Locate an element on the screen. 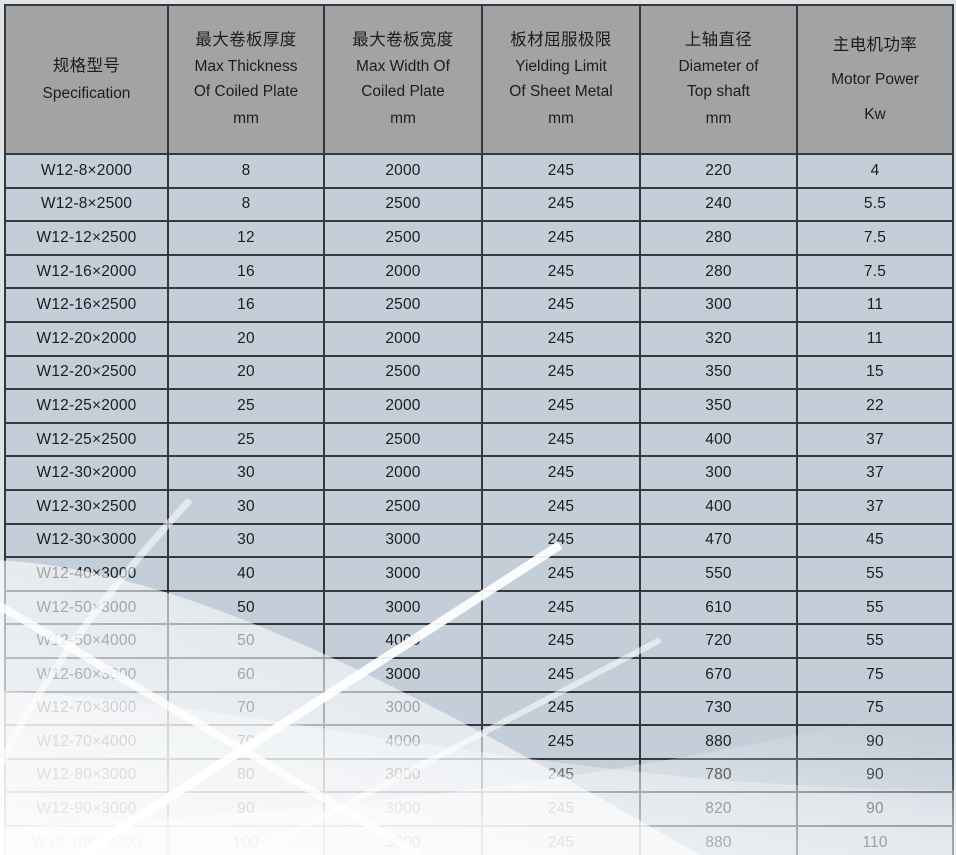 This screenshot has width=956, height=855. table-row: W12-70×4000 70 4000 245 880 90 is located at coordinates (479, 742).